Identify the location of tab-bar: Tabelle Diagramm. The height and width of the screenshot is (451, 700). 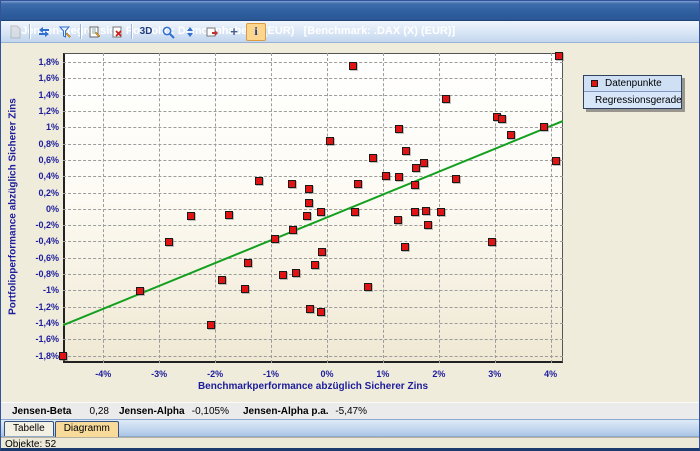
(350, 428).